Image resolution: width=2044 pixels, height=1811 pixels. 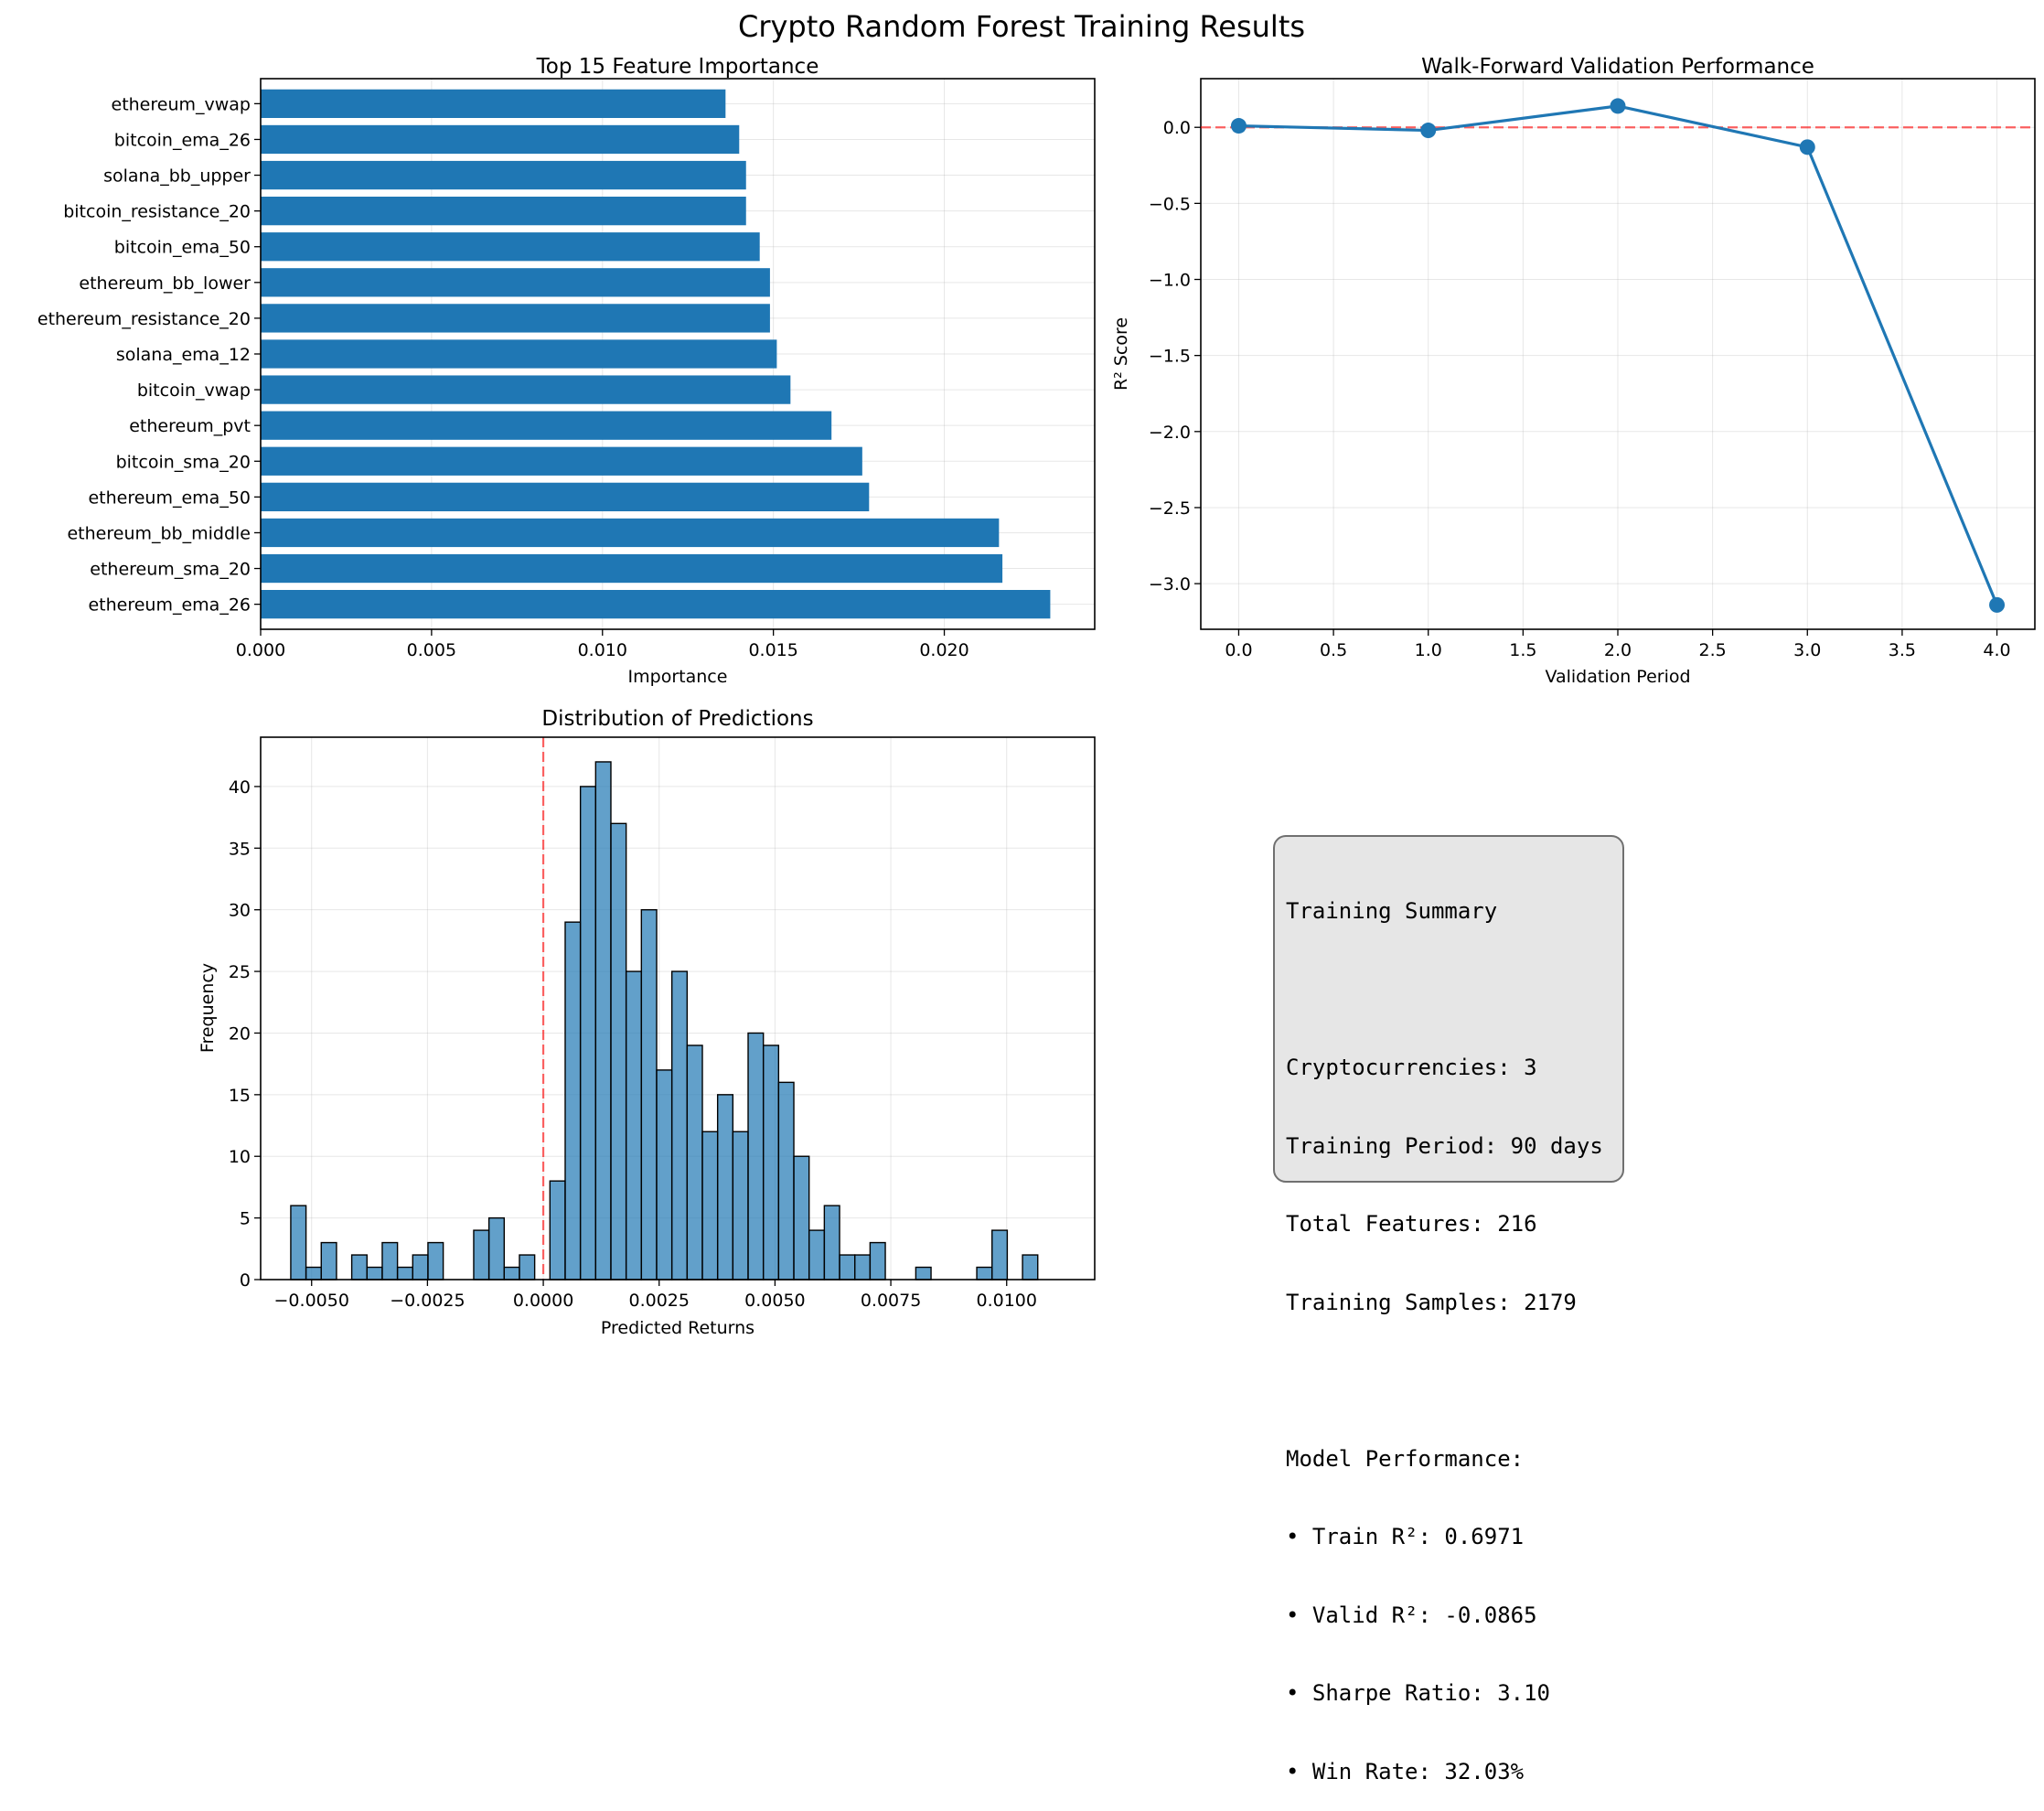 What do you see at coordinates (431, 650) in the screenshot?
I see `x-tick-label: 0.005` at bounding box center [431, 650].